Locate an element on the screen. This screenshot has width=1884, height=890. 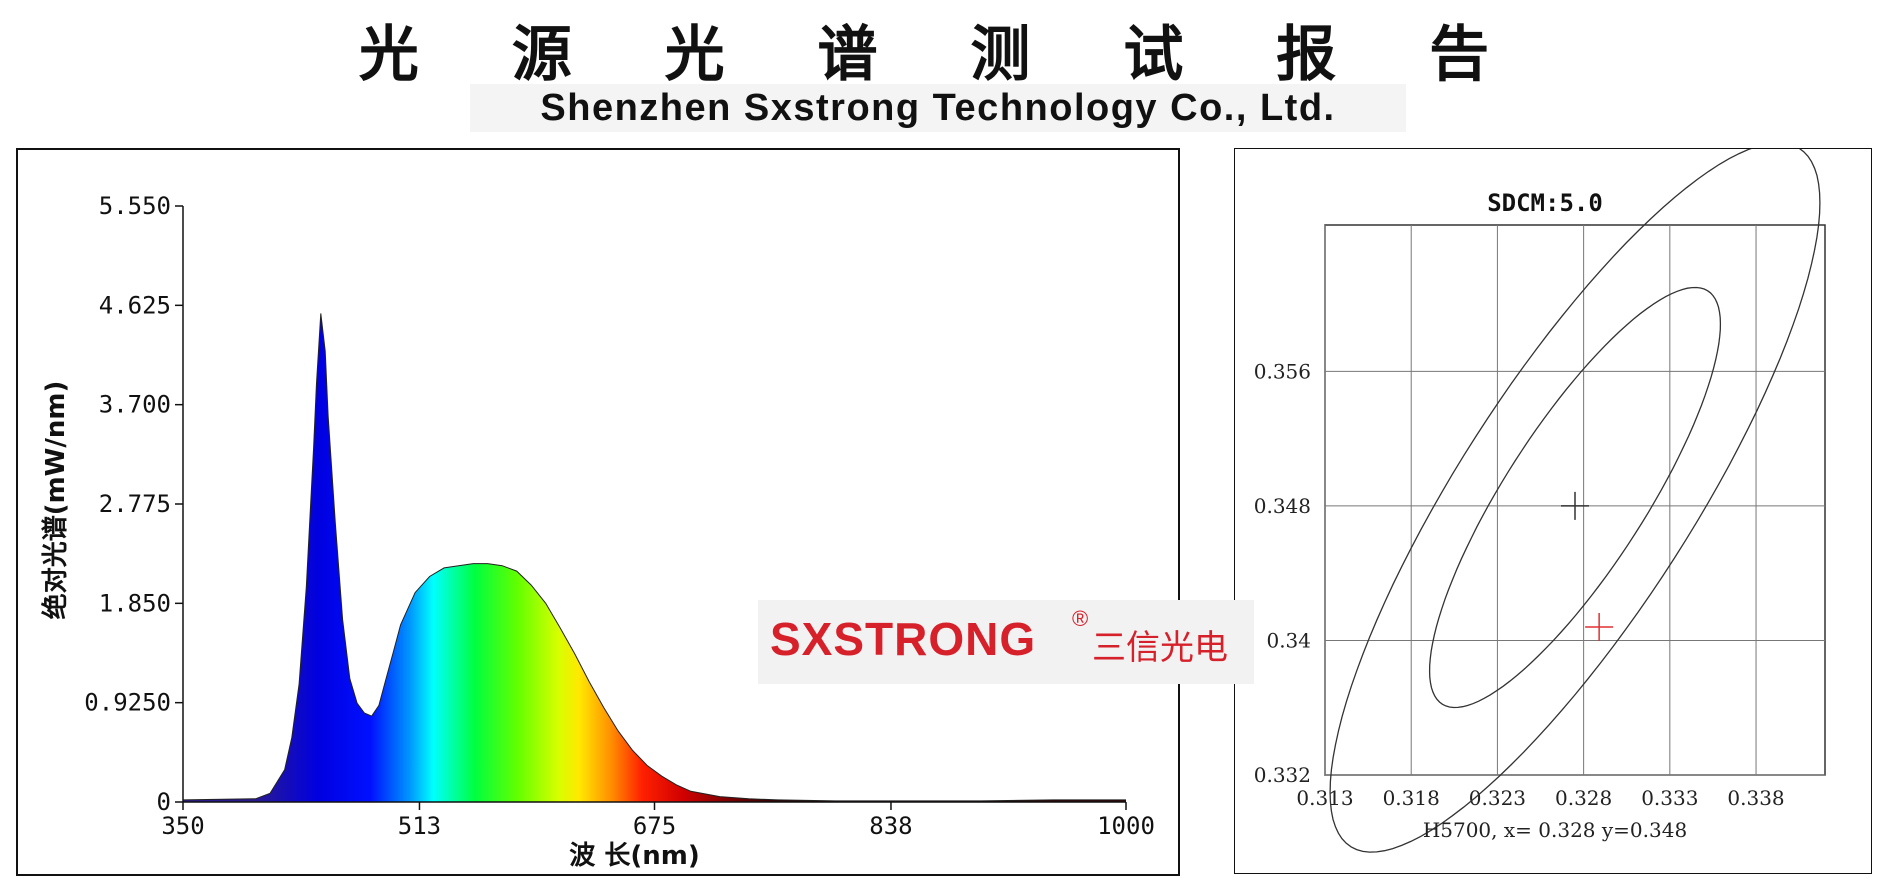
x-tick-label: 0.338 is located at coordinates (1755, 798).